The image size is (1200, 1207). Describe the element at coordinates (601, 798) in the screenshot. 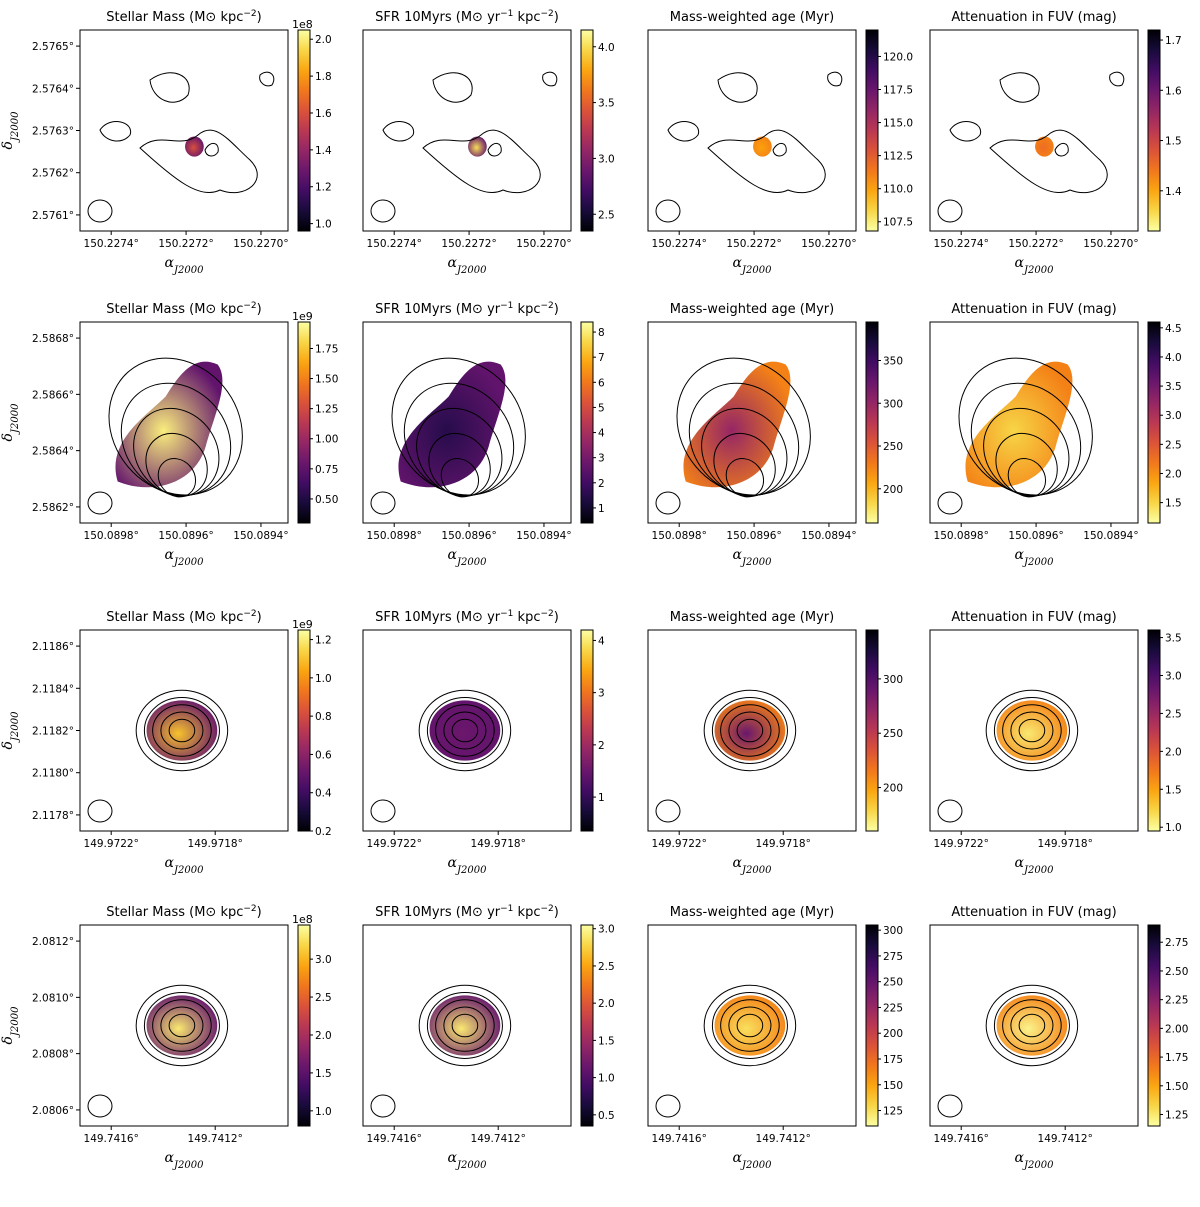

I see `colorbar-tick-label: 1` at that location.